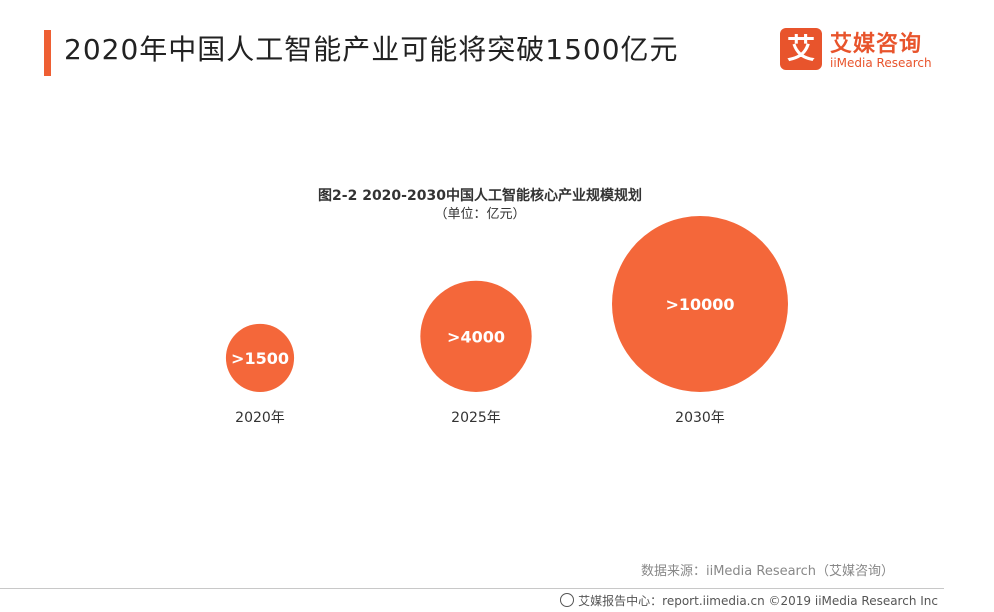 The image size is (994, 612). Describe the element at coordinates (767, 571) in the screenshot. I see `data-source: 数据来源：iiMedia Research（艾媒咨询）` at that location.